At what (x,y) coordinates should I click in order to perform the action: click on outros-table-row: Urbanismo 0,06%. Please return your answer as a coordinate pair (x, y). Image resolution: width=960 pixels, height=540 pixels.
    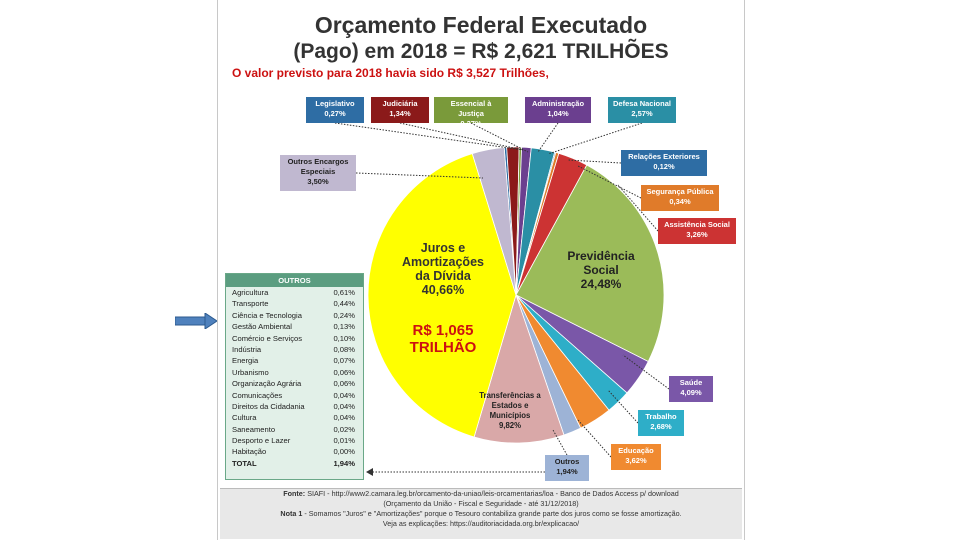
    Looking at the image, I should click on (293, 372).